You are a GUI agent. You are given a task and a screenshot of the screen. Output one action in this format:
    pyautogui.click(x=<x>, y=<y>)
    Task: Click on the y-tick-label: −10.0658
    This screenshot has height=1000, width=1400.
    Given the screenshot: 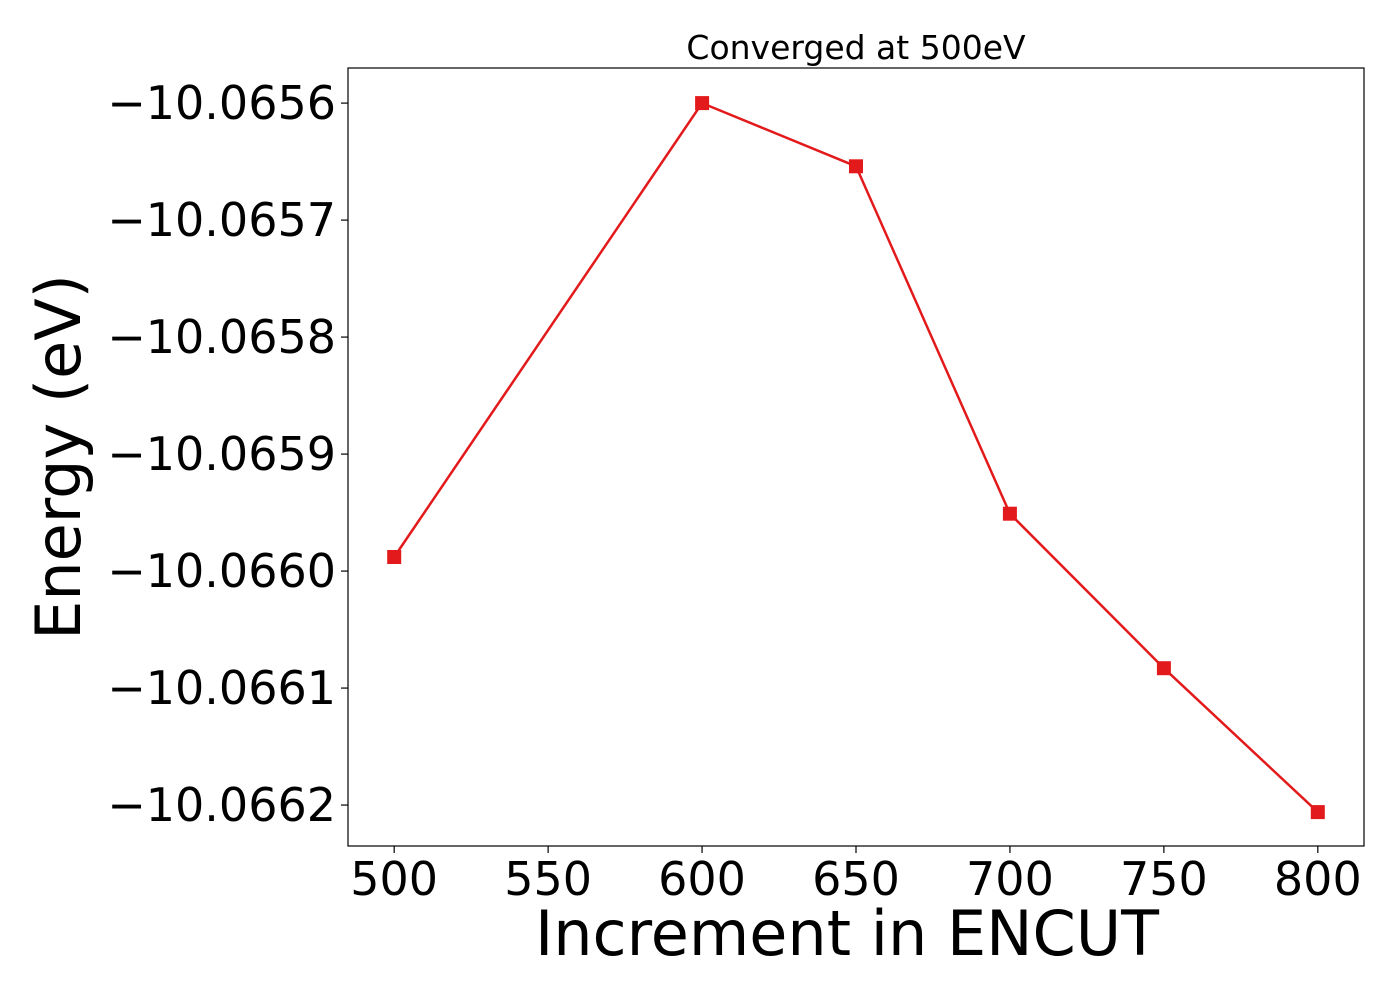 What is the action you would take?
    pyautogui.click(x=221, y=337)
    